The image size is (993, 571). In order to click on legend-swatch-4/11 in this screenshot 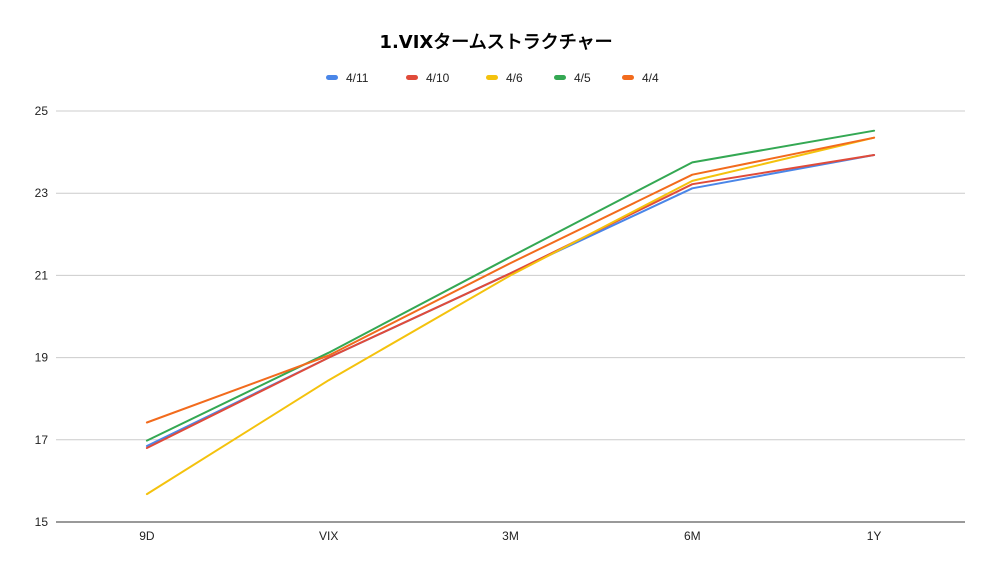, I will do `click(332, 77)`.